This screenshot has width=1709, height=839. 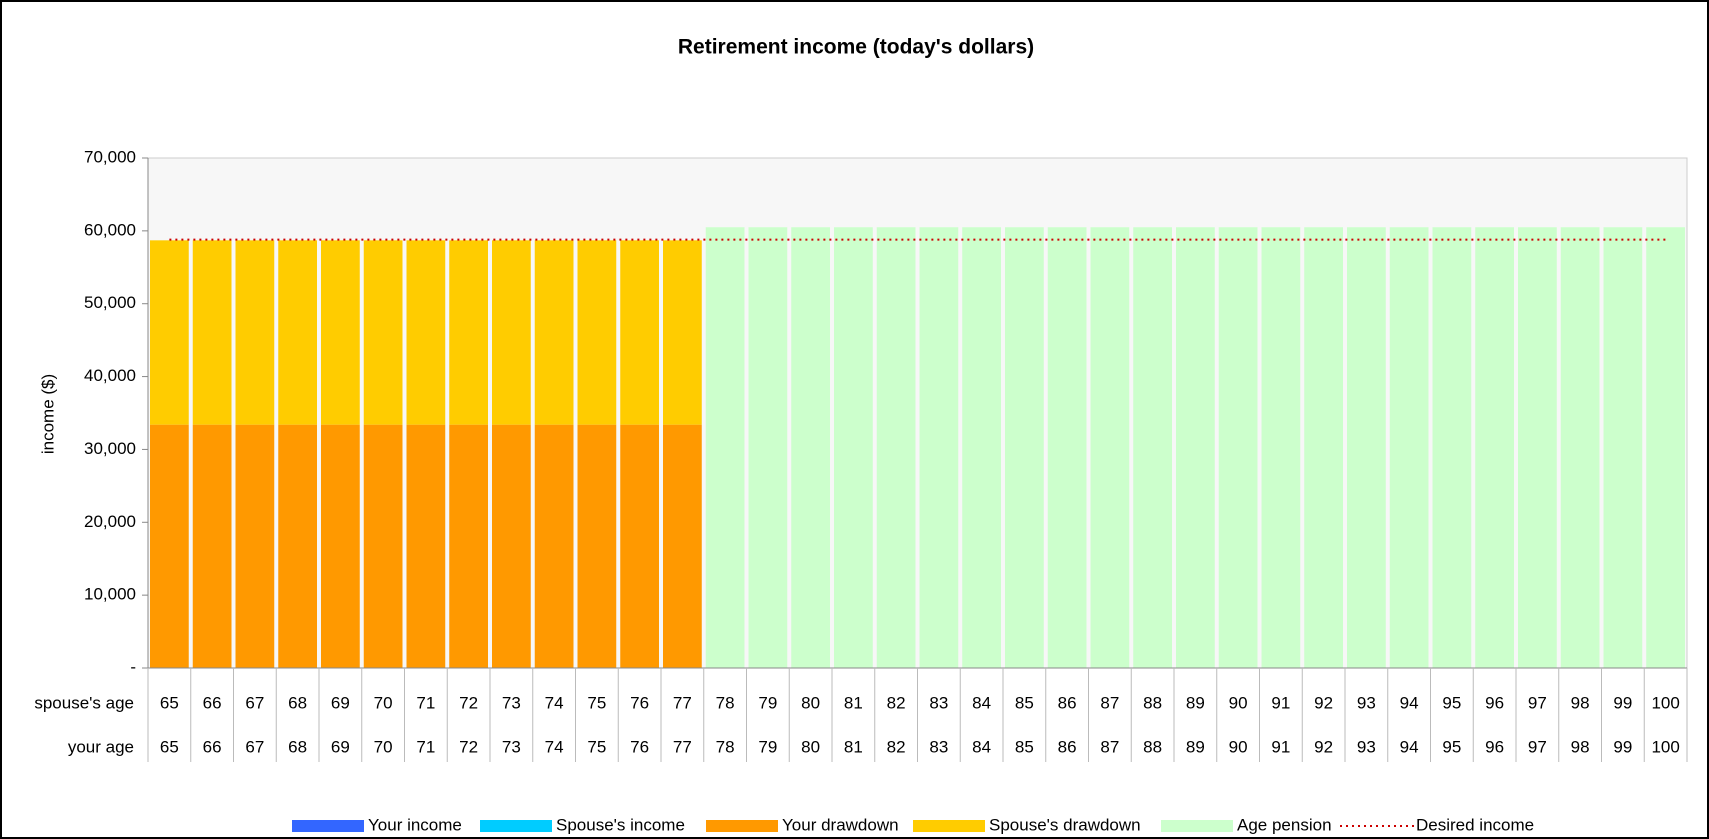 I want to click on y-tick-label: 50,000, so click(x=110, y=302).